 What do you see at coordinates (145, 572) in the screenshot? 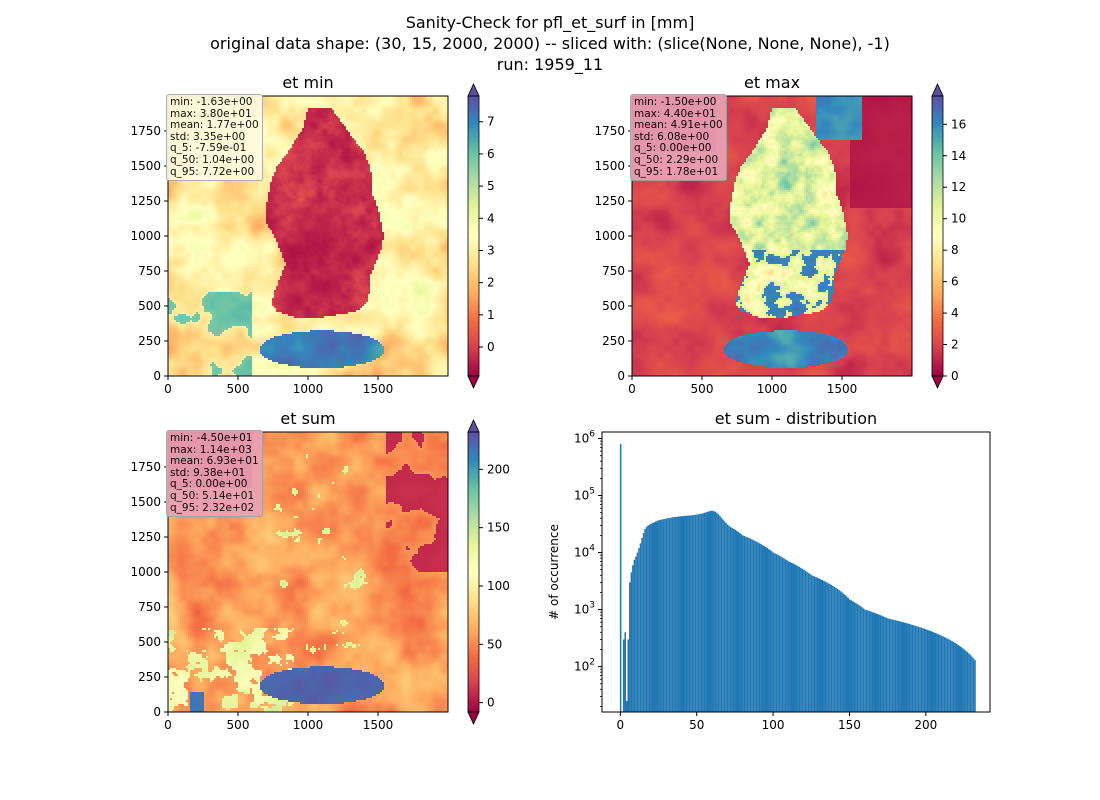
I see `y-tick-label: 1000` at bounding box center [145, 572].